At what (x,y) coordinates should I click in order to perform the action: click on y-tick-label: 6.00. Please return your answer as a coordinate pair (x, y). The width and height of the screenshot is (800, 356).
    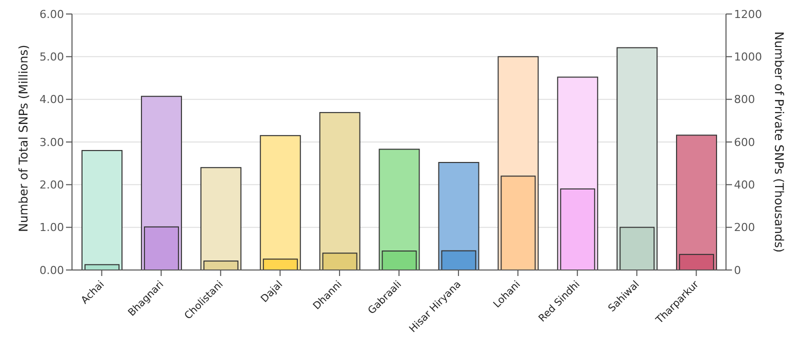
    Looking at the image, I should click on (52, 14).